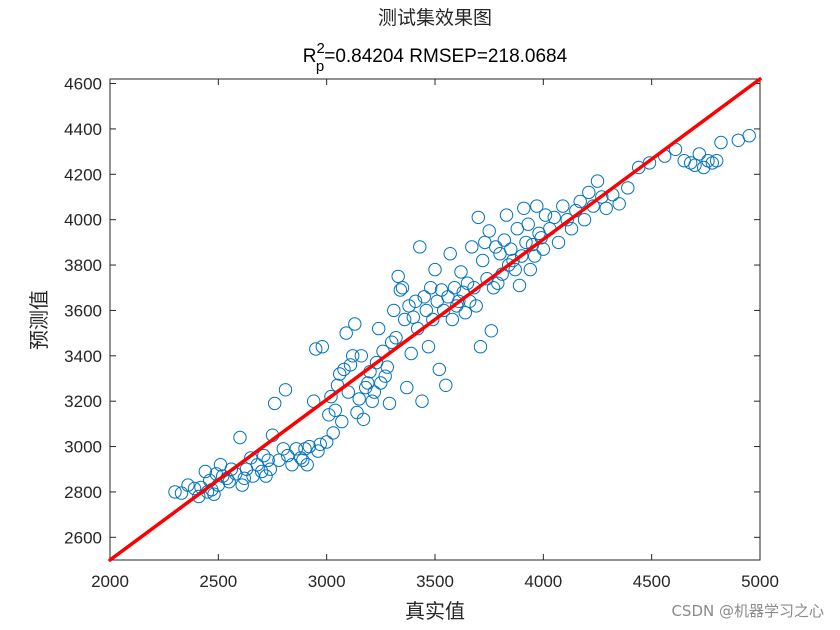  I want to click on x-tick-label: 2000, so click(110, 581).